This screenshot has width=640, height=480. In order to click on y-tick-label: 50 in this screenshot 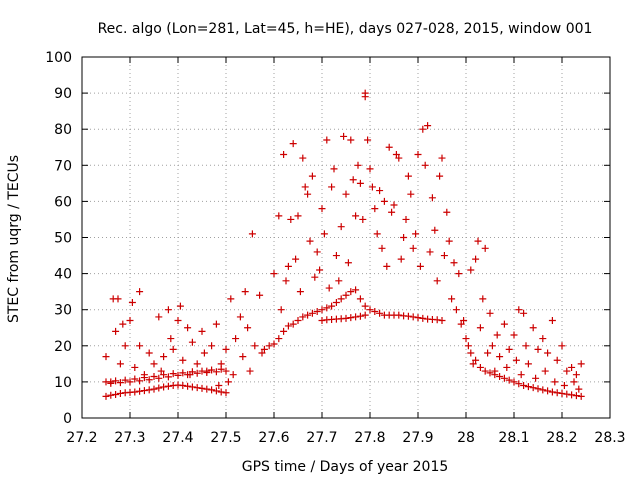, I will do `click(63, 239)`.